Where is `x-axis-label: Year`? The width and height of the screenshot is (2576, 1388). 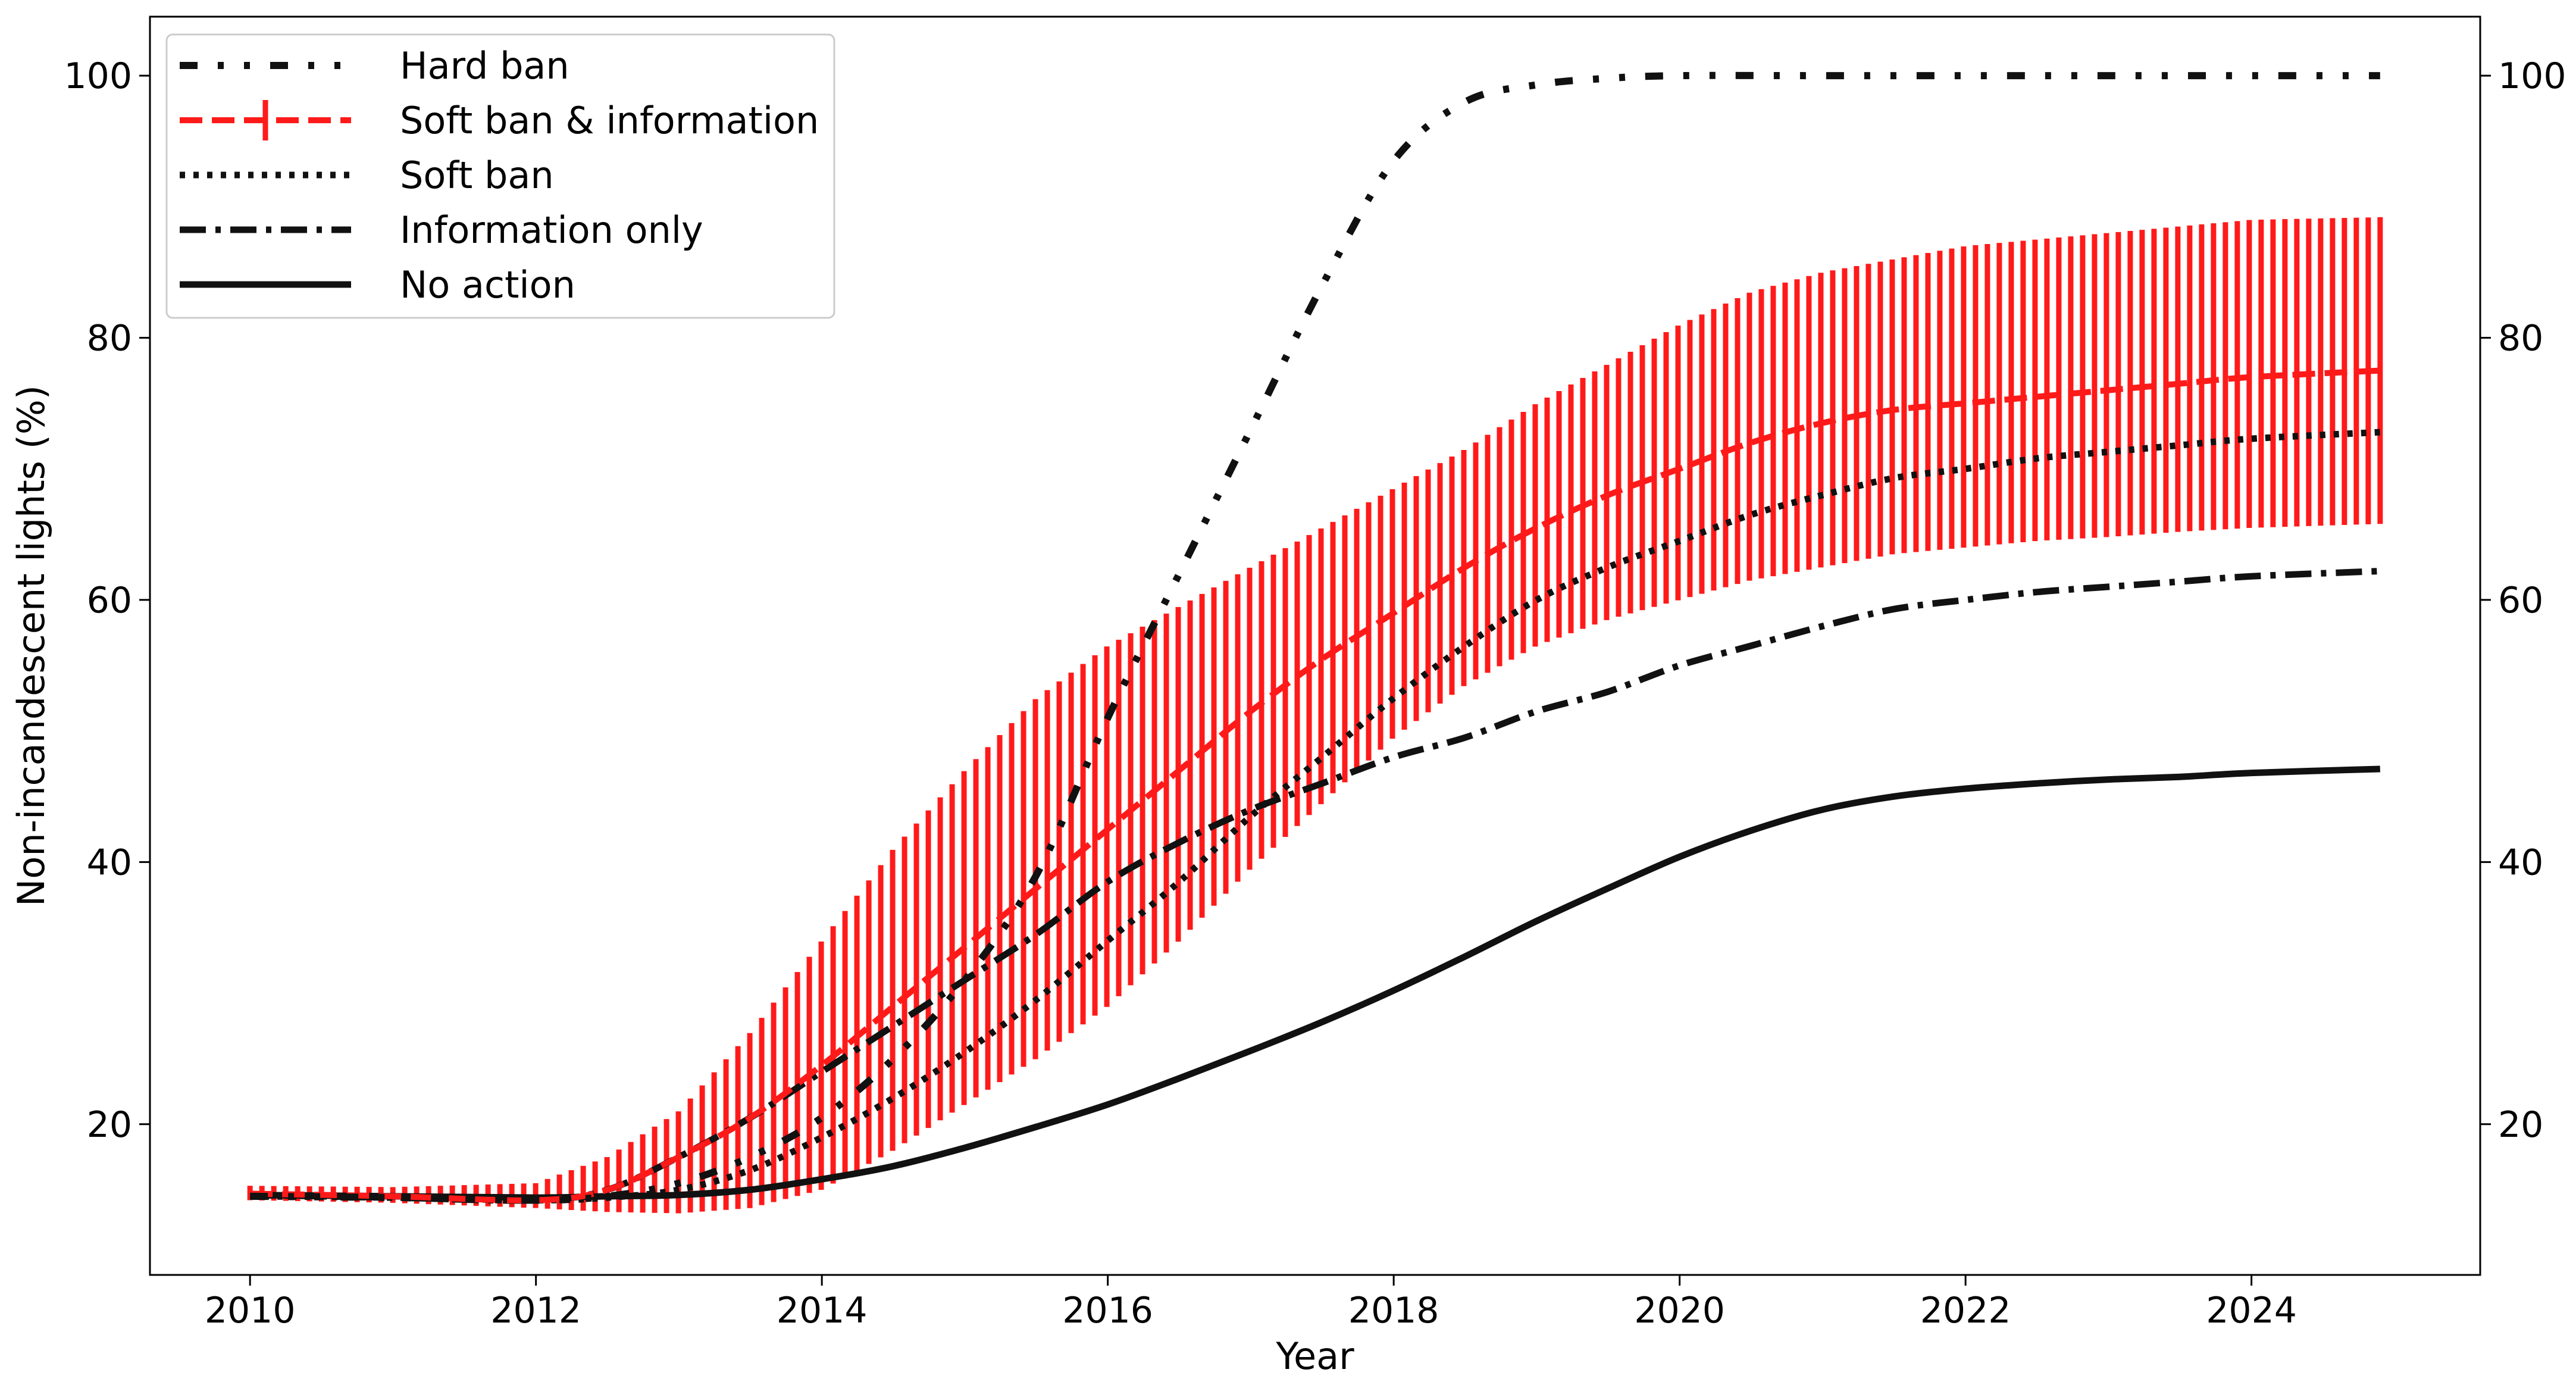
x-axis-label: Year is located at coordinates (1314, 1356).